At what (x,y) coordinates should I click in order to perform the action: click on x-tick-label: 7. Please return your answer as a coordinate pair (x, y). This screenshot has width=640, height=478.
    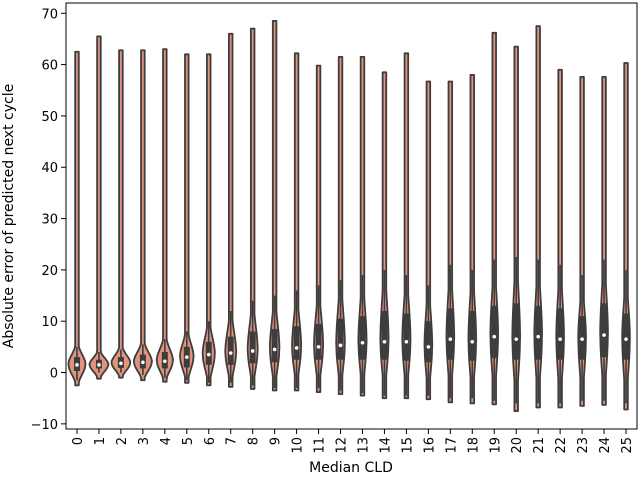
    Looking at the image, I should click on (232, 441).